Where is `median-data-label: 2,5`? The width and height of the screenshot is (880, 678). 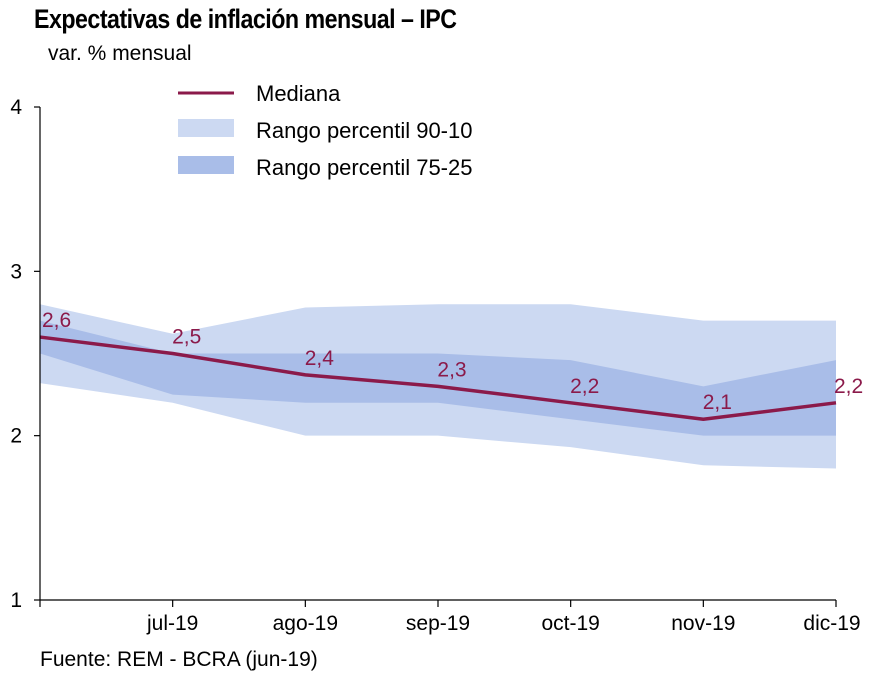 median-data-label: 2,5 is located at coordinates (186, 337).